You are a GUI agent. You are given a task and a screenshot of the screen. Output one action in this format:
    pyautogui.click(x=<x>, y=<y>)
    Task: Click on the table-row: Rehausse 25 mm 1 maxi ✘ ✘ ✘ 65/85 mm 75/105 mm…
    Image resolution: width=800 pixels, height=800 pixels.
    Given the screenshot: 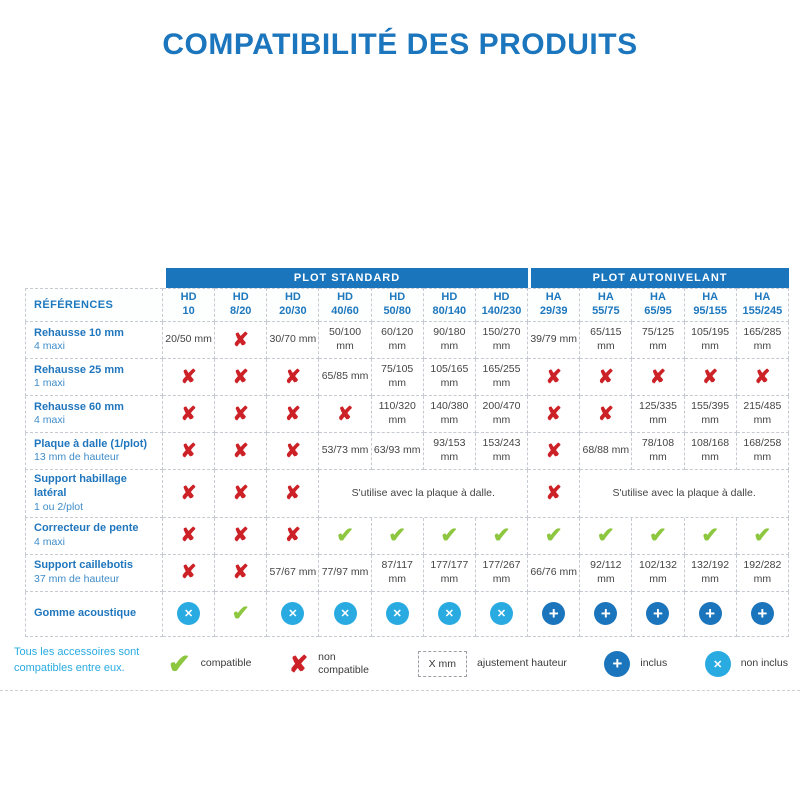 What is the action you would take?
    pyautogui.click(x=407, y=377)
    